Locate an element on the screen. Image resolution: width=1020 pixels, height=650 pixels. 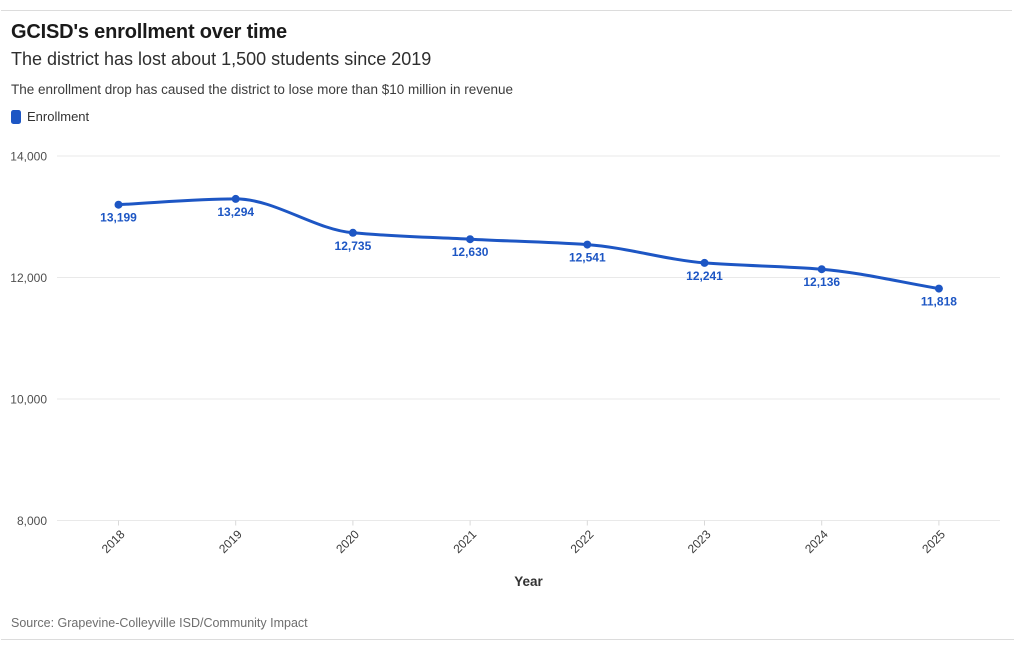
y-axis-tick-label-12000: 12,000 is located at coordinates (28, 278).